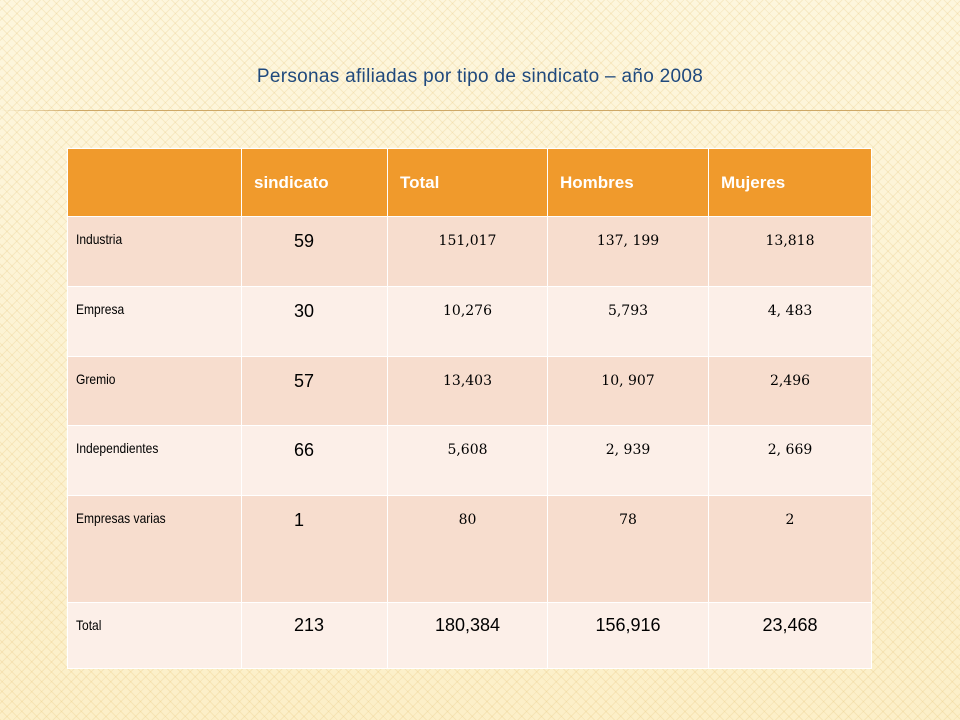 The height and width of the screenshot is (720, 960). What do you see at coordinates (154, 391) in the screenshot?
I see `row-name-cell: Gremio` at bounding box center [154, 391].